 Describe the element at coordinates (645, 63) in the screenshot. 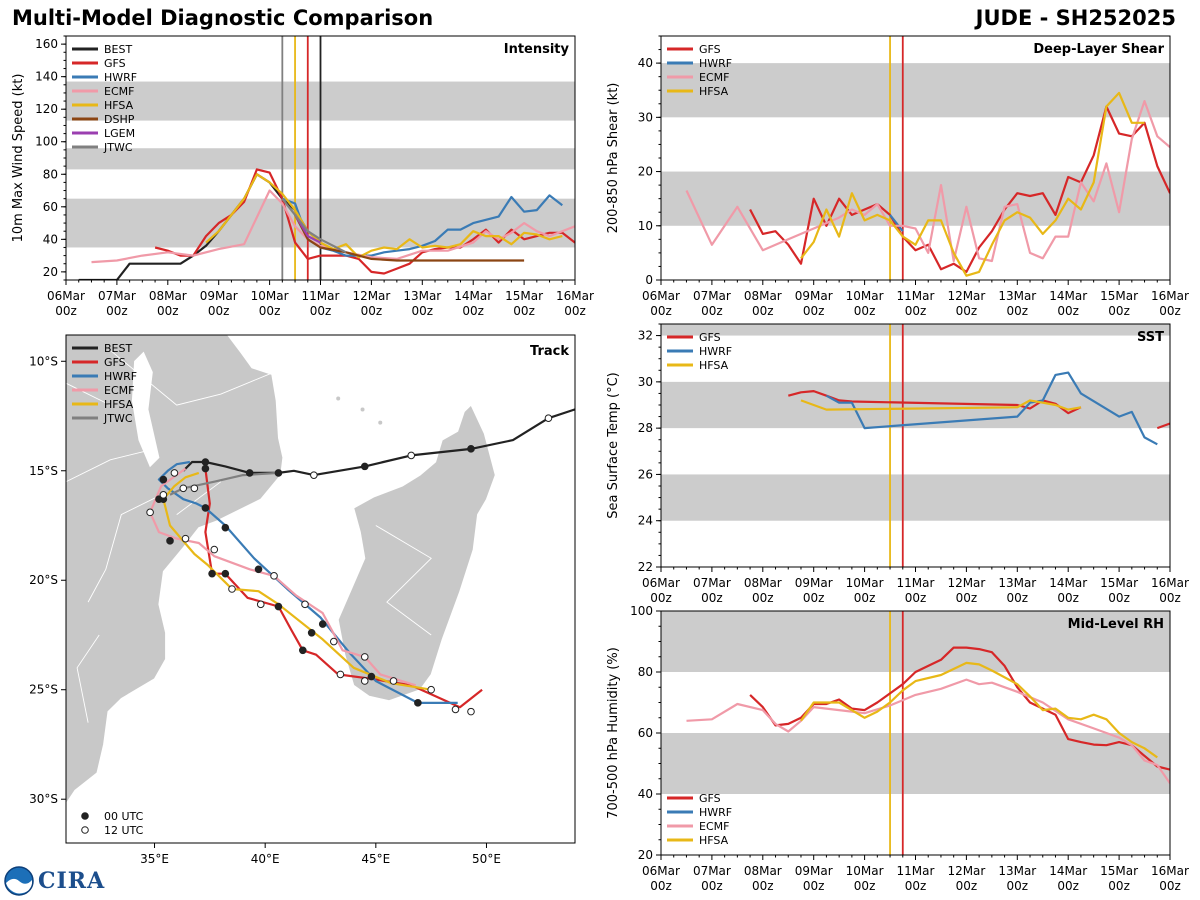

I see `y-tick-label: 40` at that location.